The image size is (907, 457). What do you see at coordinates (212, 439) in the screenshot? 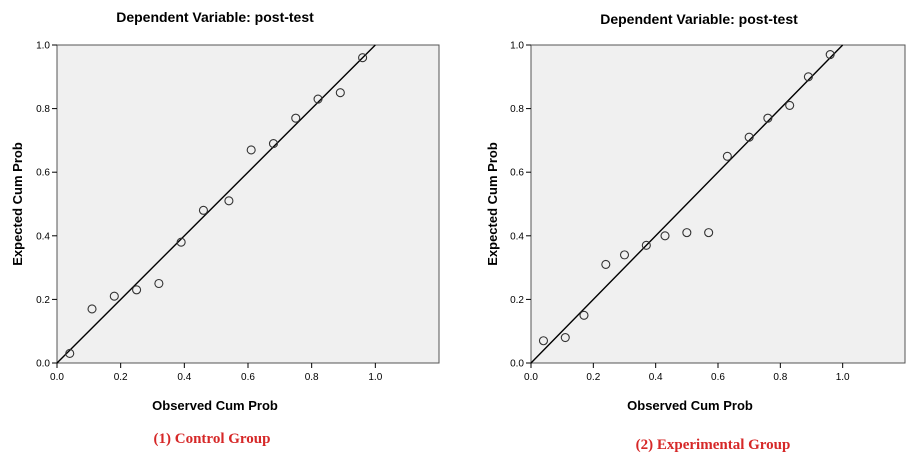
I see `chart-caption: (1) Control Group` at bounding box center [212, 439].